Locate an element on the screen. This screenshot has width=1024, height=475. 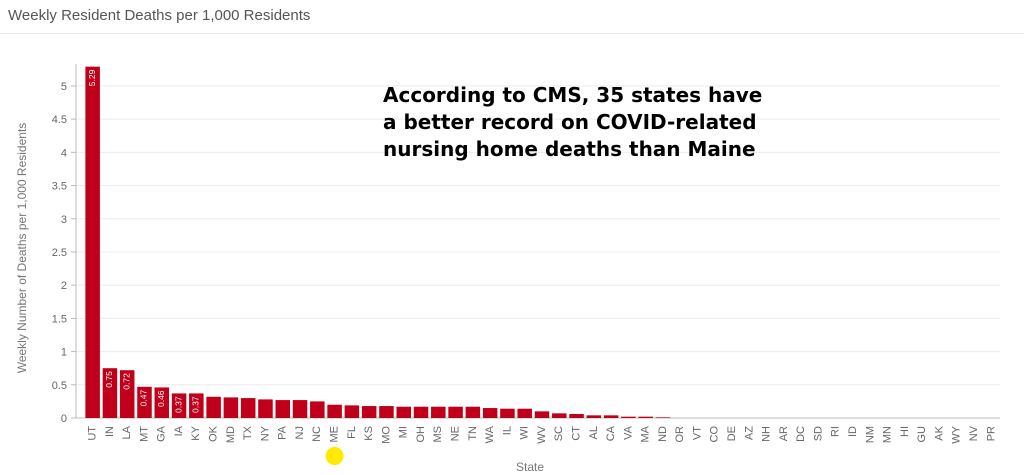
x-tick-label: MA is located at coordinates (646, 433).